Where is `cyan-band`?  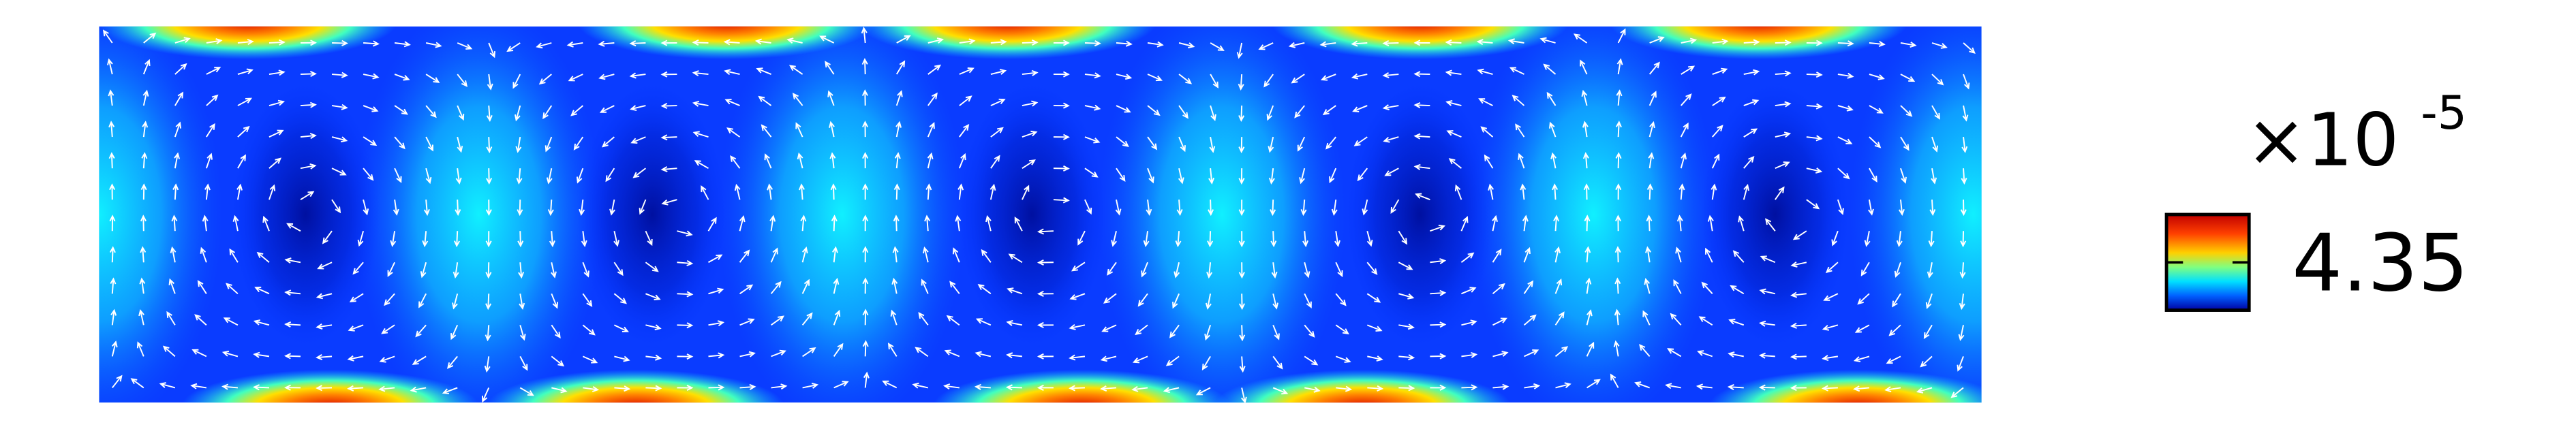
cyan-band is located at coordinates (1915, 214).